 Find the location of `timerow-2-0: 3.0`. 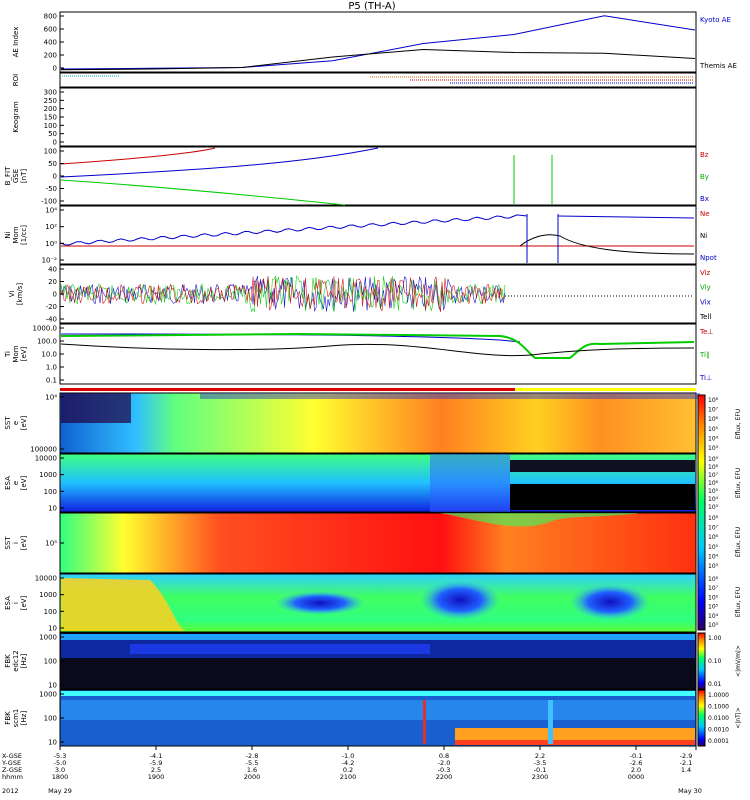

timerow-2-0: 3.0 is located at coordinates (60, 770).